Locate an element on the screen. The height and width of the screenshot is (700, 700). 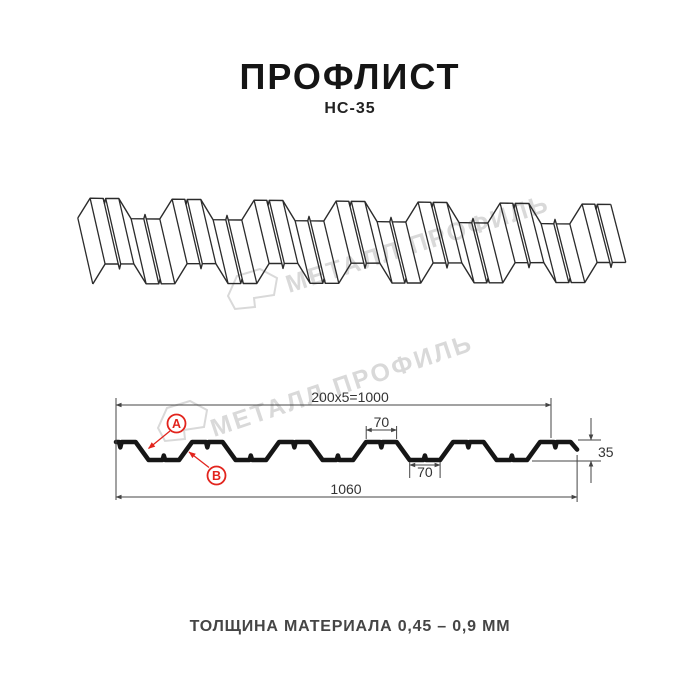
callout-b-label: B is located at coordinates (216, 476).